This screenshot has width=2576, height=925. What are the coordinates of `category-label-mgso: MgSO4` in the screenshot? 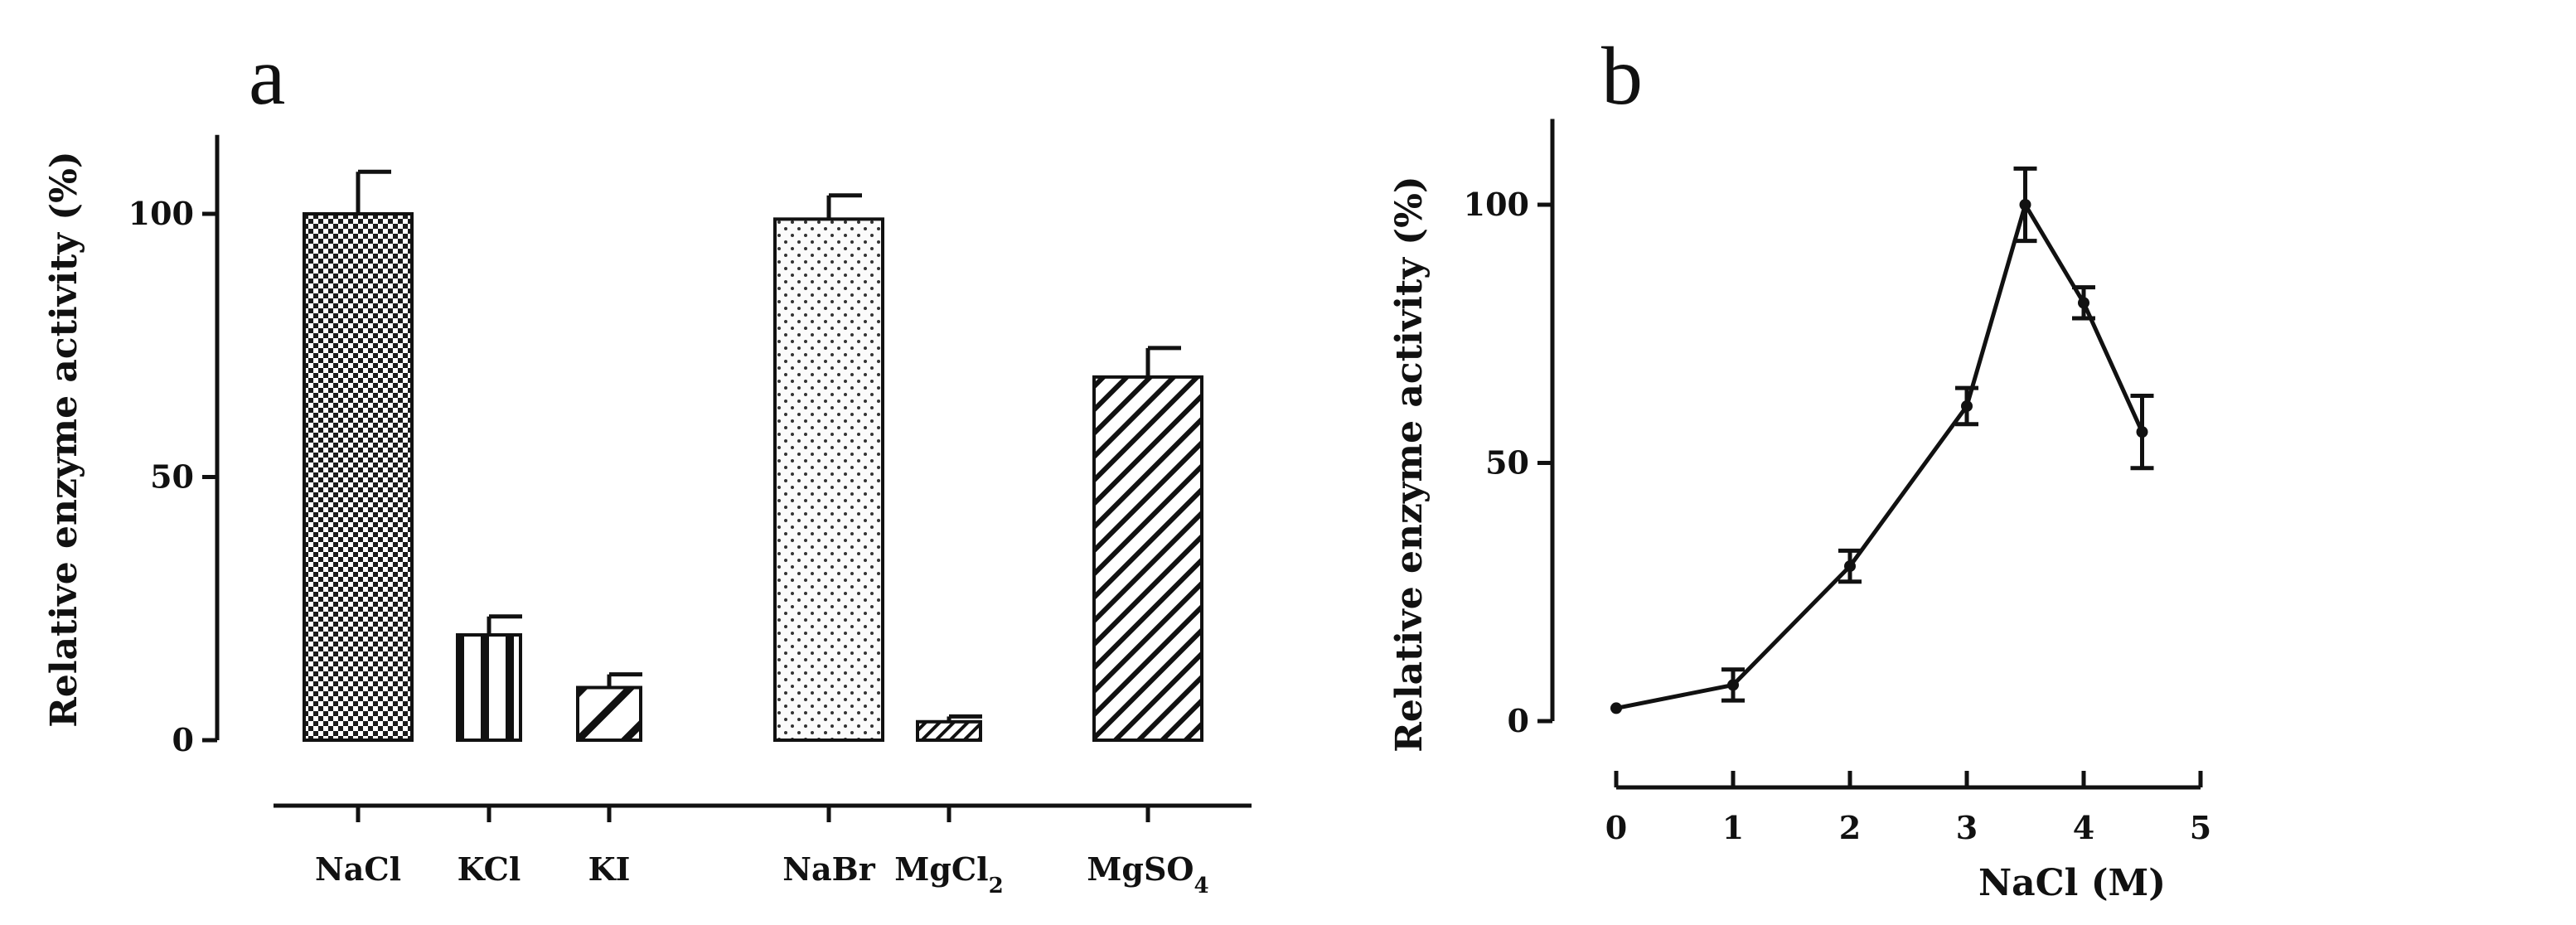 It's located at (1147, 874).